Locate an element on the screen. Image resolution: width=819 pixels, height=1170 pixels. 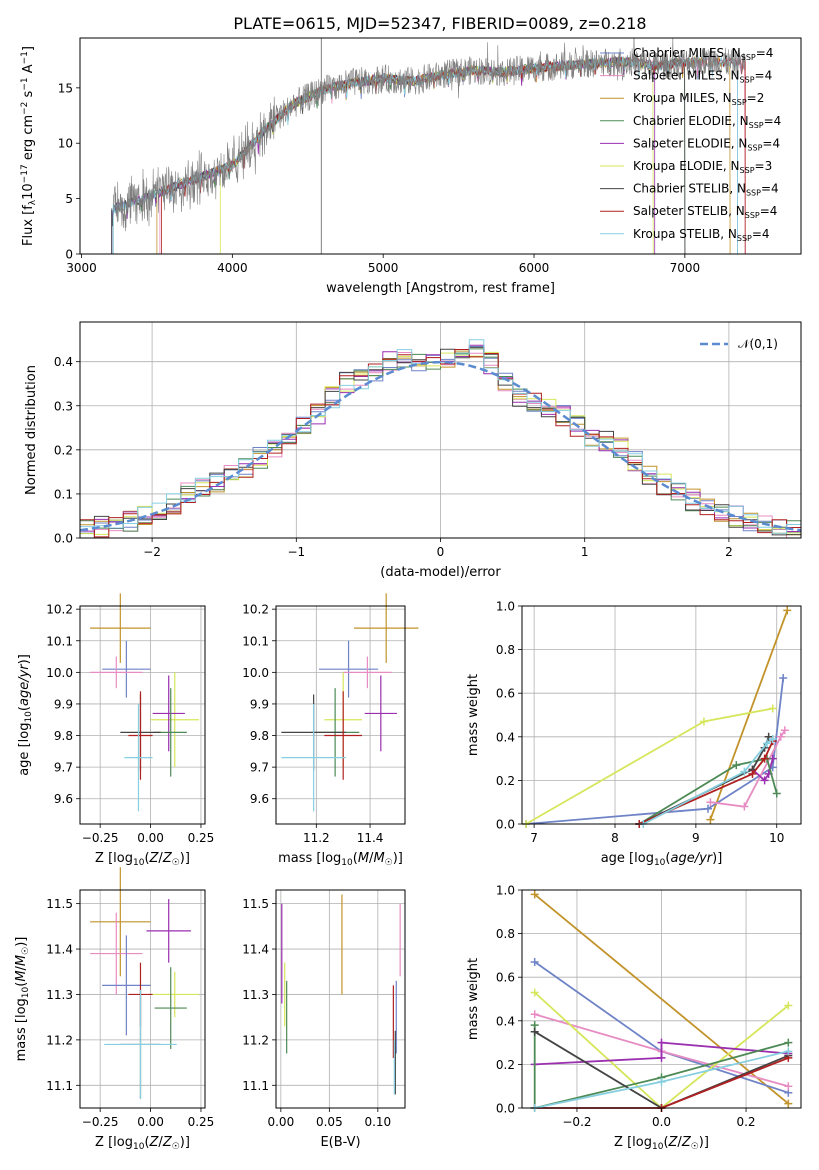
y-tick-label: 0.4 is located at coordinates (505, 1021).